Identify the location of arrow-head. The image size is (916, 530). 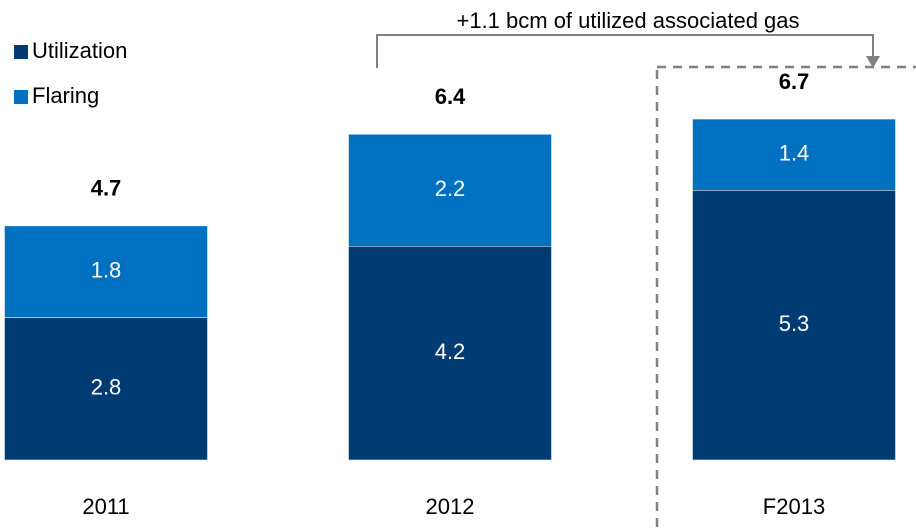
(873, 62).